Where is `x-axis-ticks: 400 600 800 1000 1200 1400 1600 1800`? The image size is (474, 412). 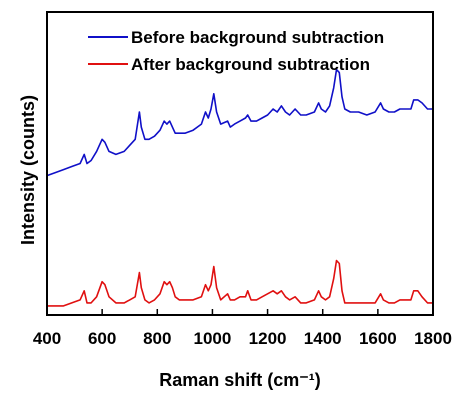
x-axis-ticks: 400 600 800 1000 1200 1400 1600 1800 is located at coordinates (242, 328).